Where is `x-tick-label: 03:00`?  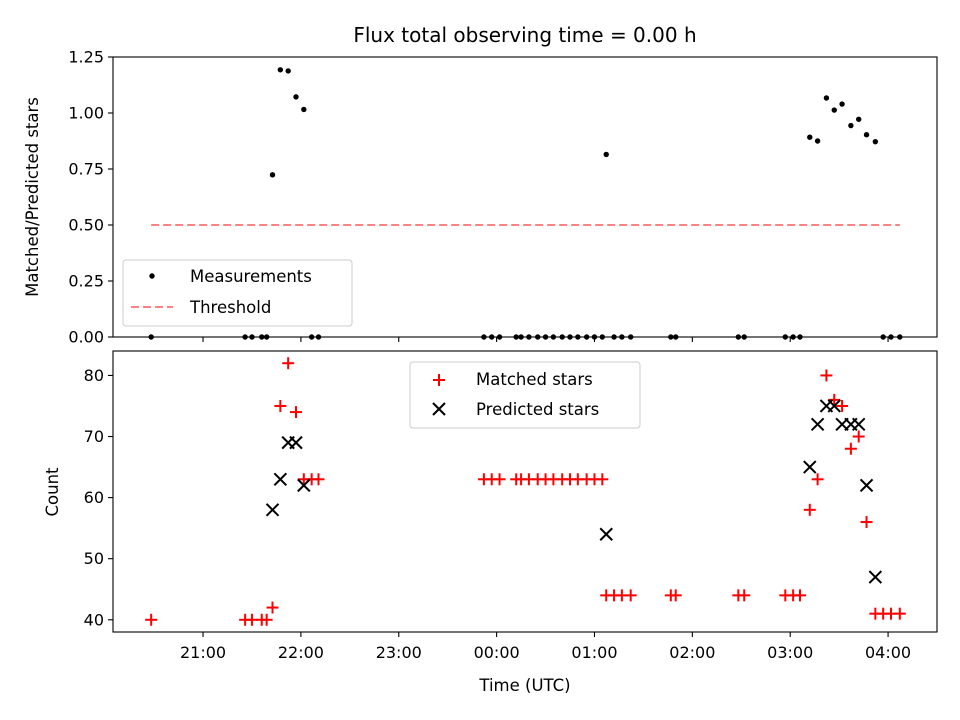
x-tick-label: 03:00 is located at coordinates (790, 652).